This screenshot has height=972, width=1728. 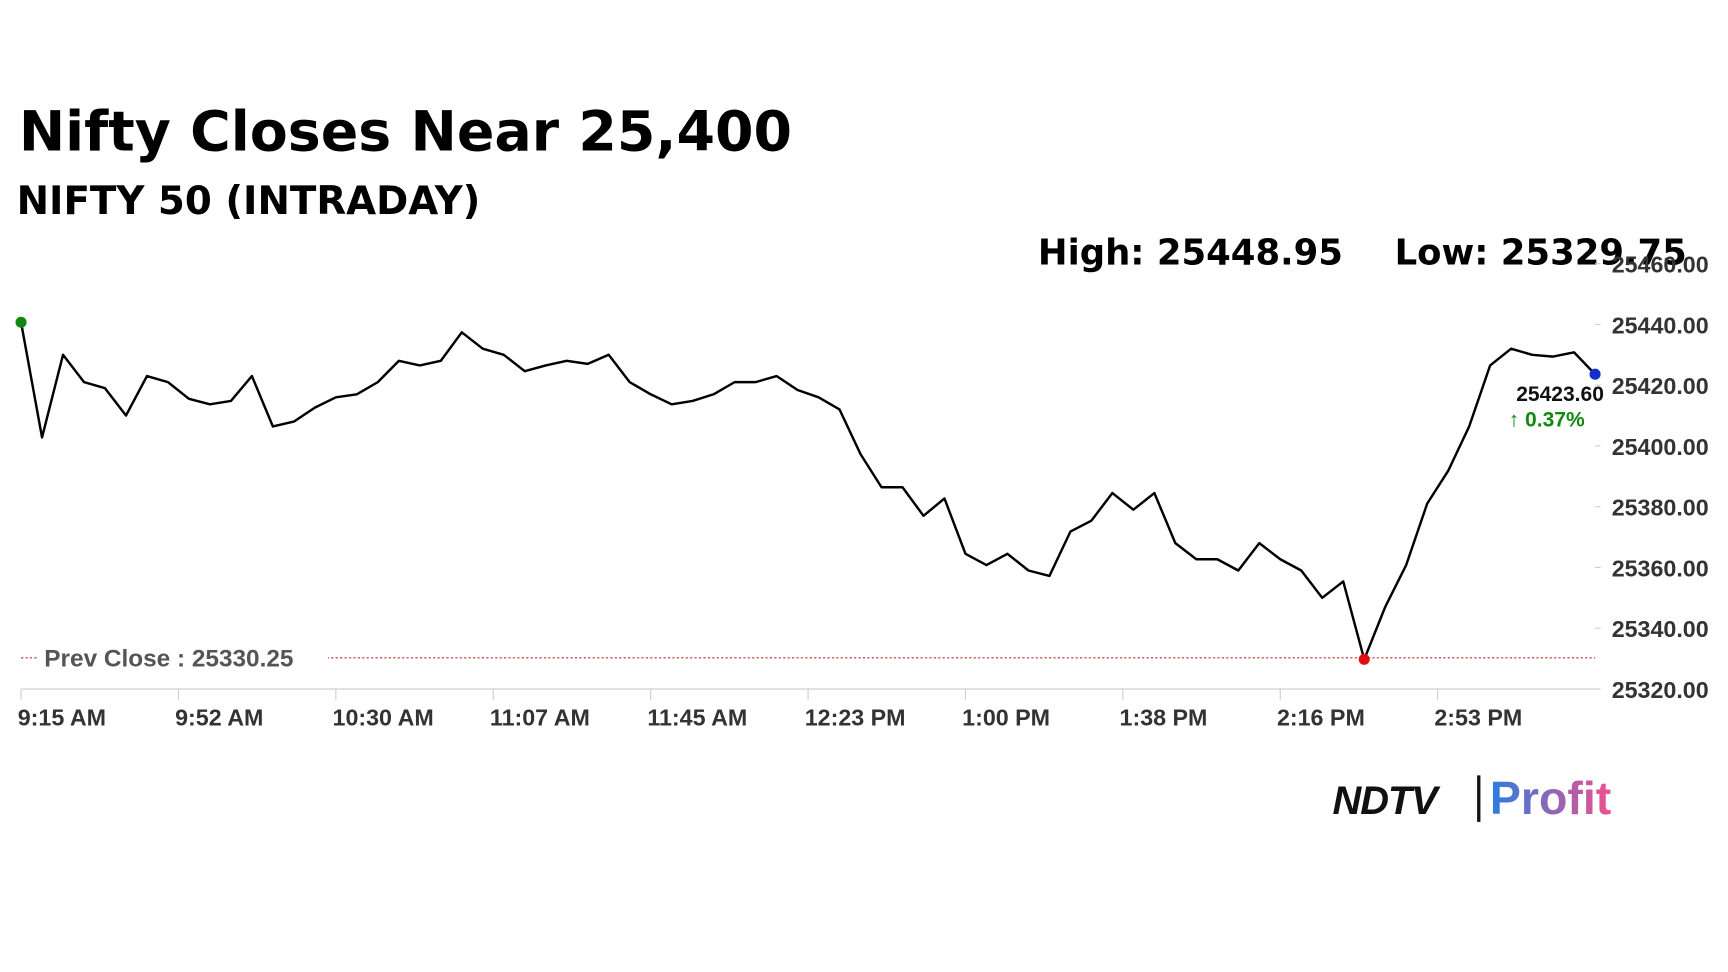 What do you see at coordinates (1660, 568) in the screenshot?
I see `y-tick-label: 25360.00` at bounding box center [1660, 568].